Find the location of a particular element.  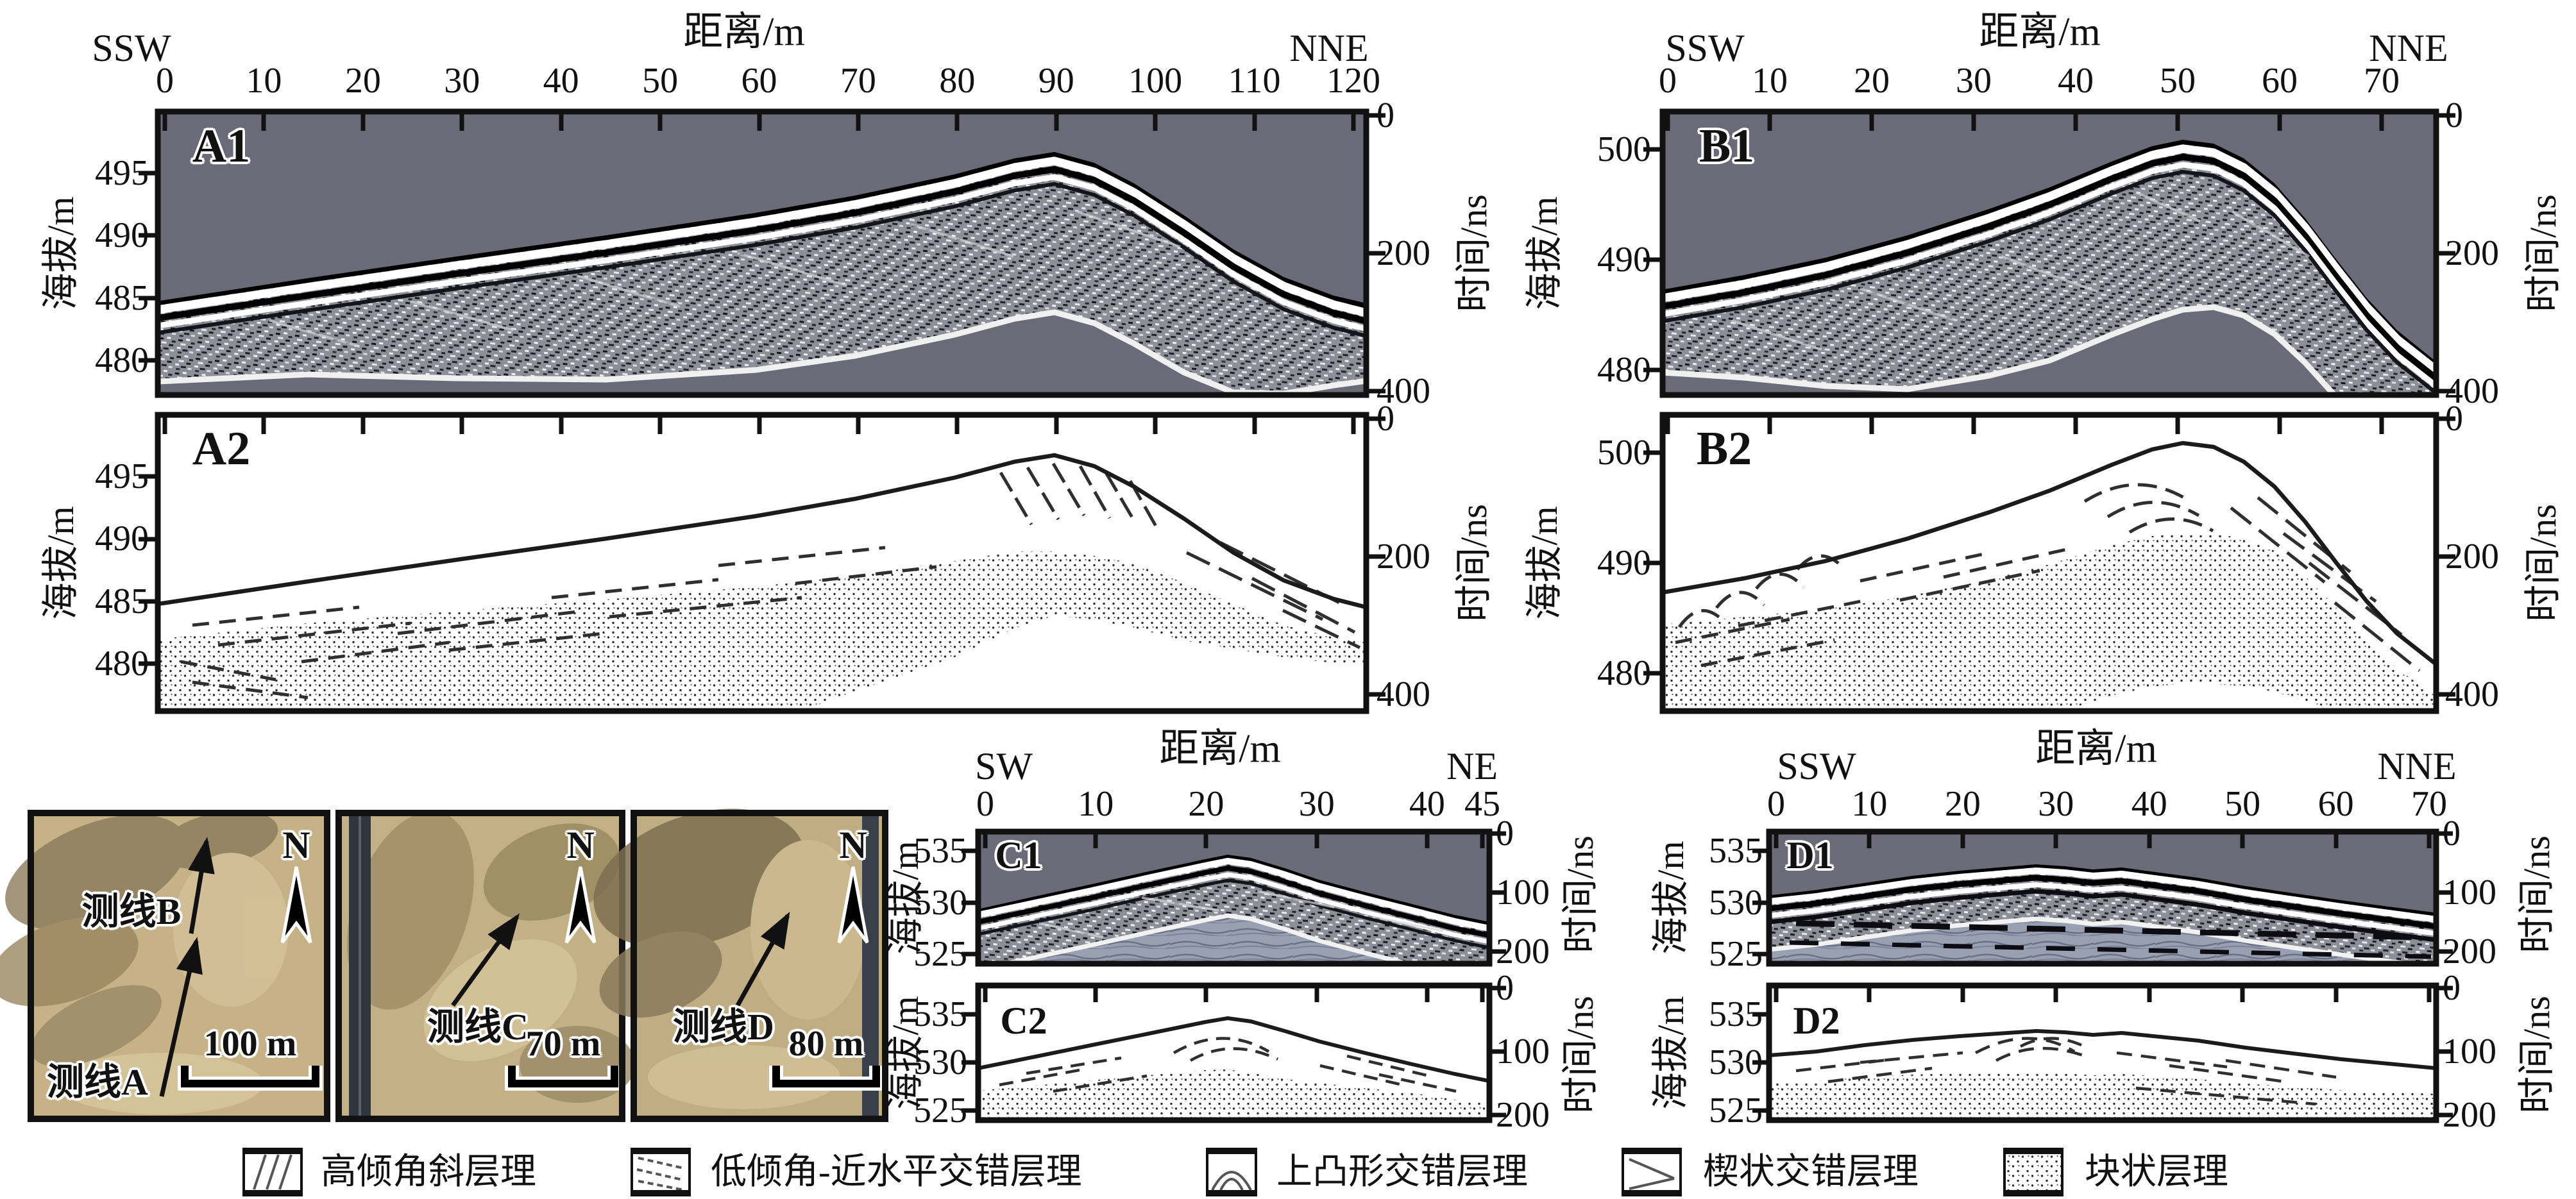

north-compass-icon is located at coordinates (853, 905).